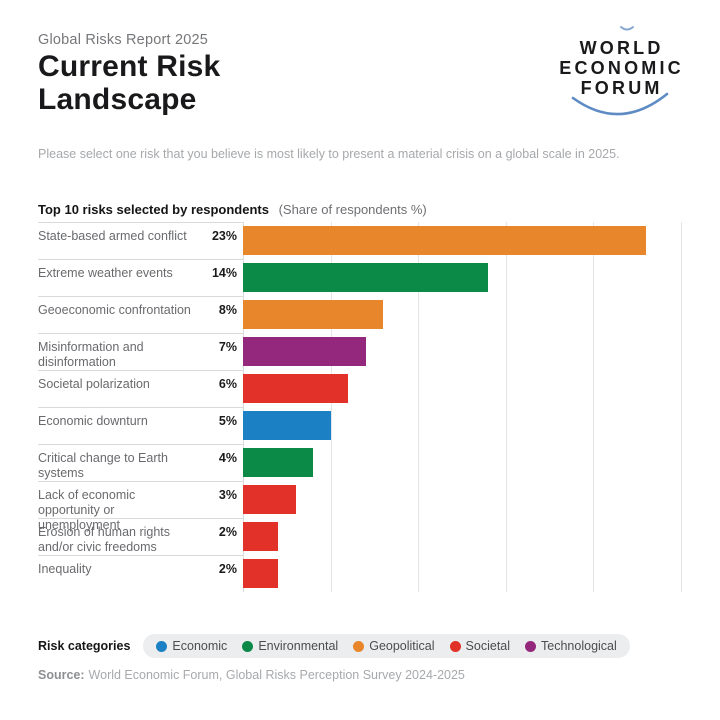  Describe the element at coordinates (579, 646) in the screenshot. I see `legend-label: Technological` at that location.